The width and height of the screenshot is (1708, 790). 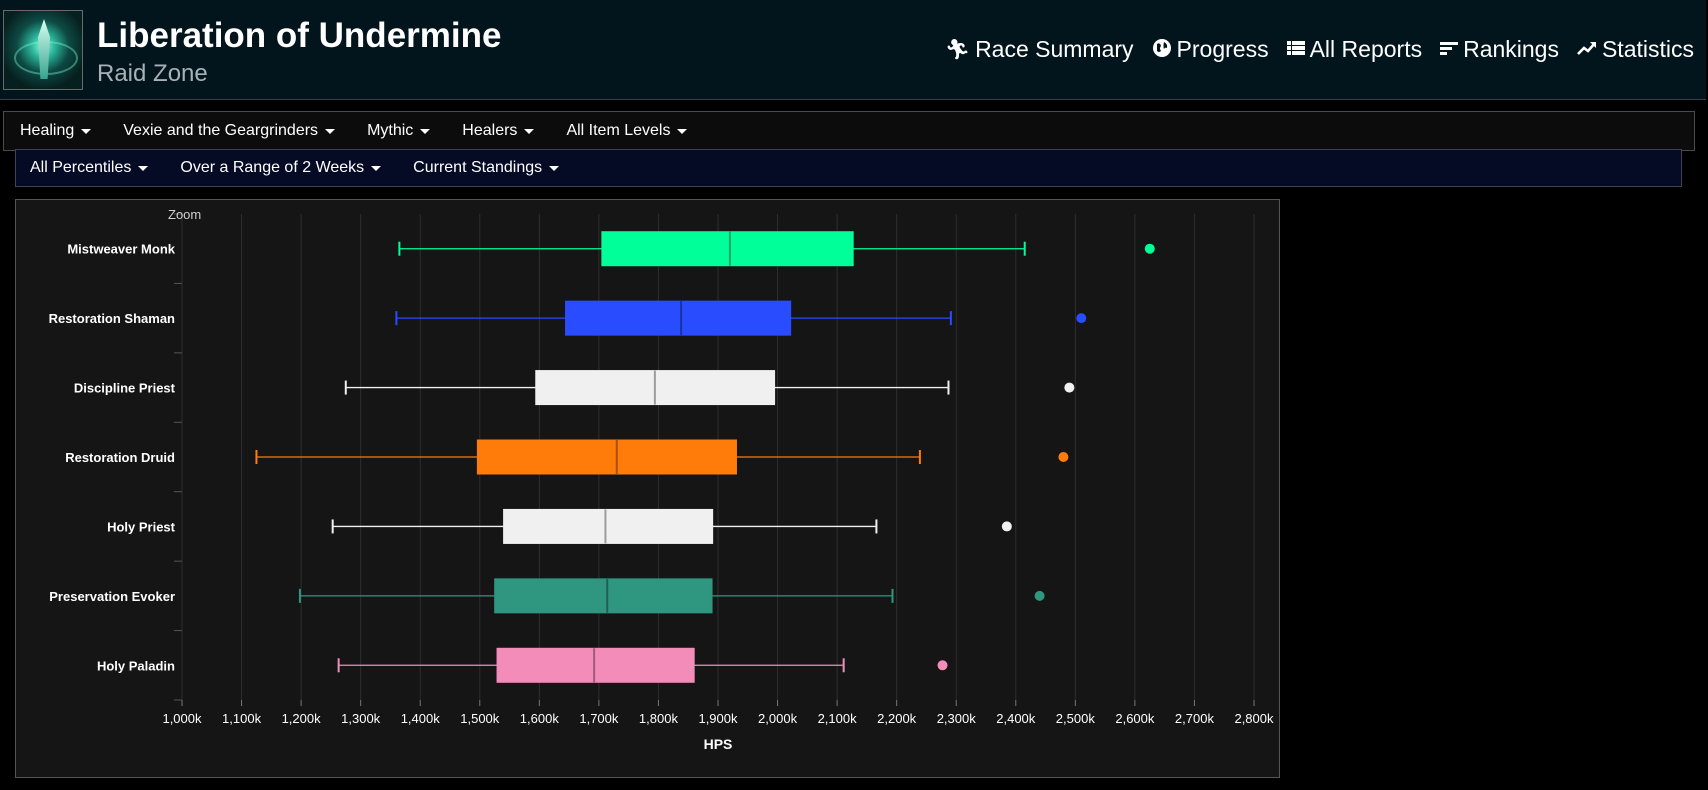 What do you see at coordinates (1449, 50) in the screenshot?
I see `bars-icon` at bounding box center [1449, 50].